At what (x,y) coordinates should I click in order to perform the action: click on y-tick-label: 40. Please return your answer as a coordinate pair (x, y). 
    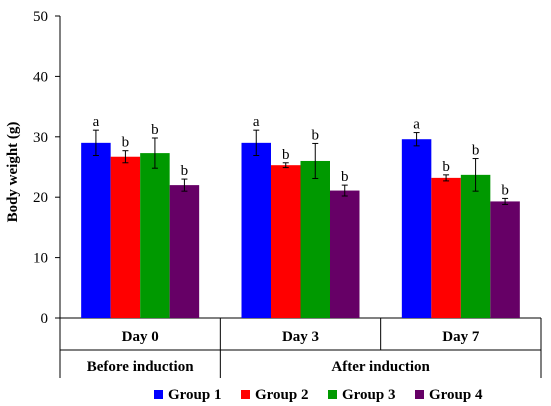
    Looking at the image, I should click on (40, 77).